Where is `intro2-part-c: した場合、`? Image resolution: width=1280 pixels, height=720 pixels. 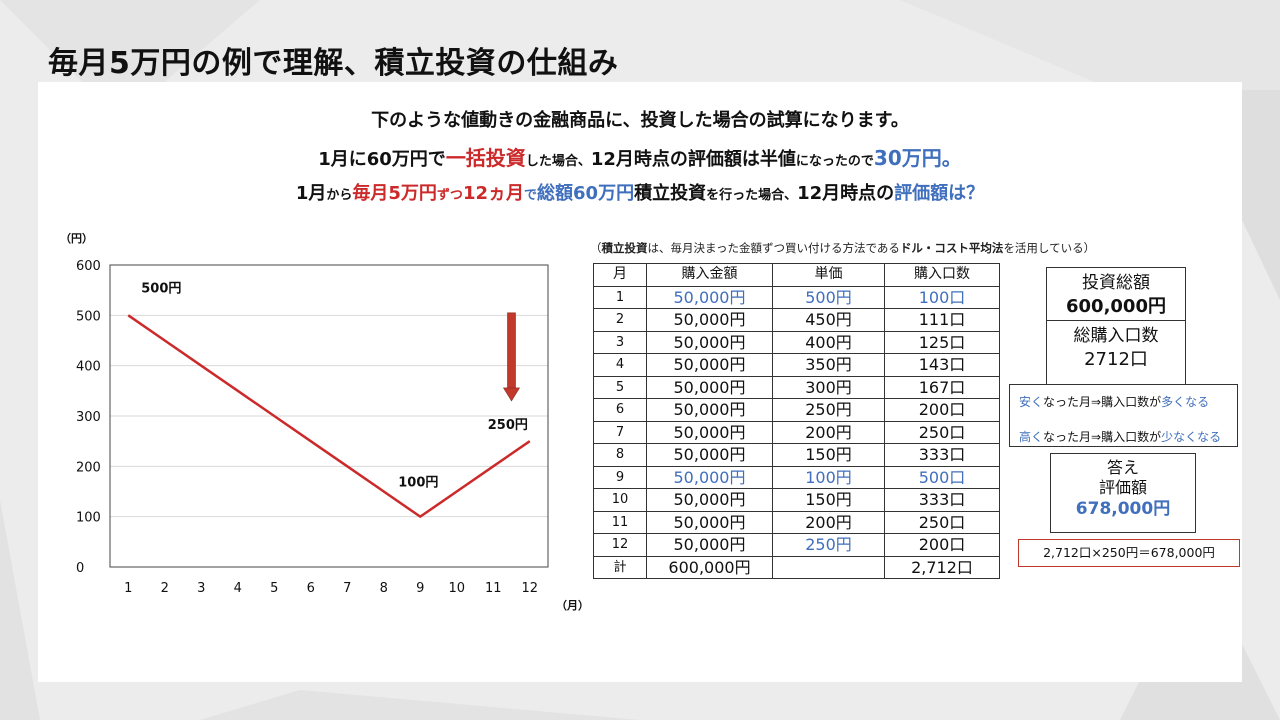
intro2-part-c: した場合、 is located at coordinates (558, 161).